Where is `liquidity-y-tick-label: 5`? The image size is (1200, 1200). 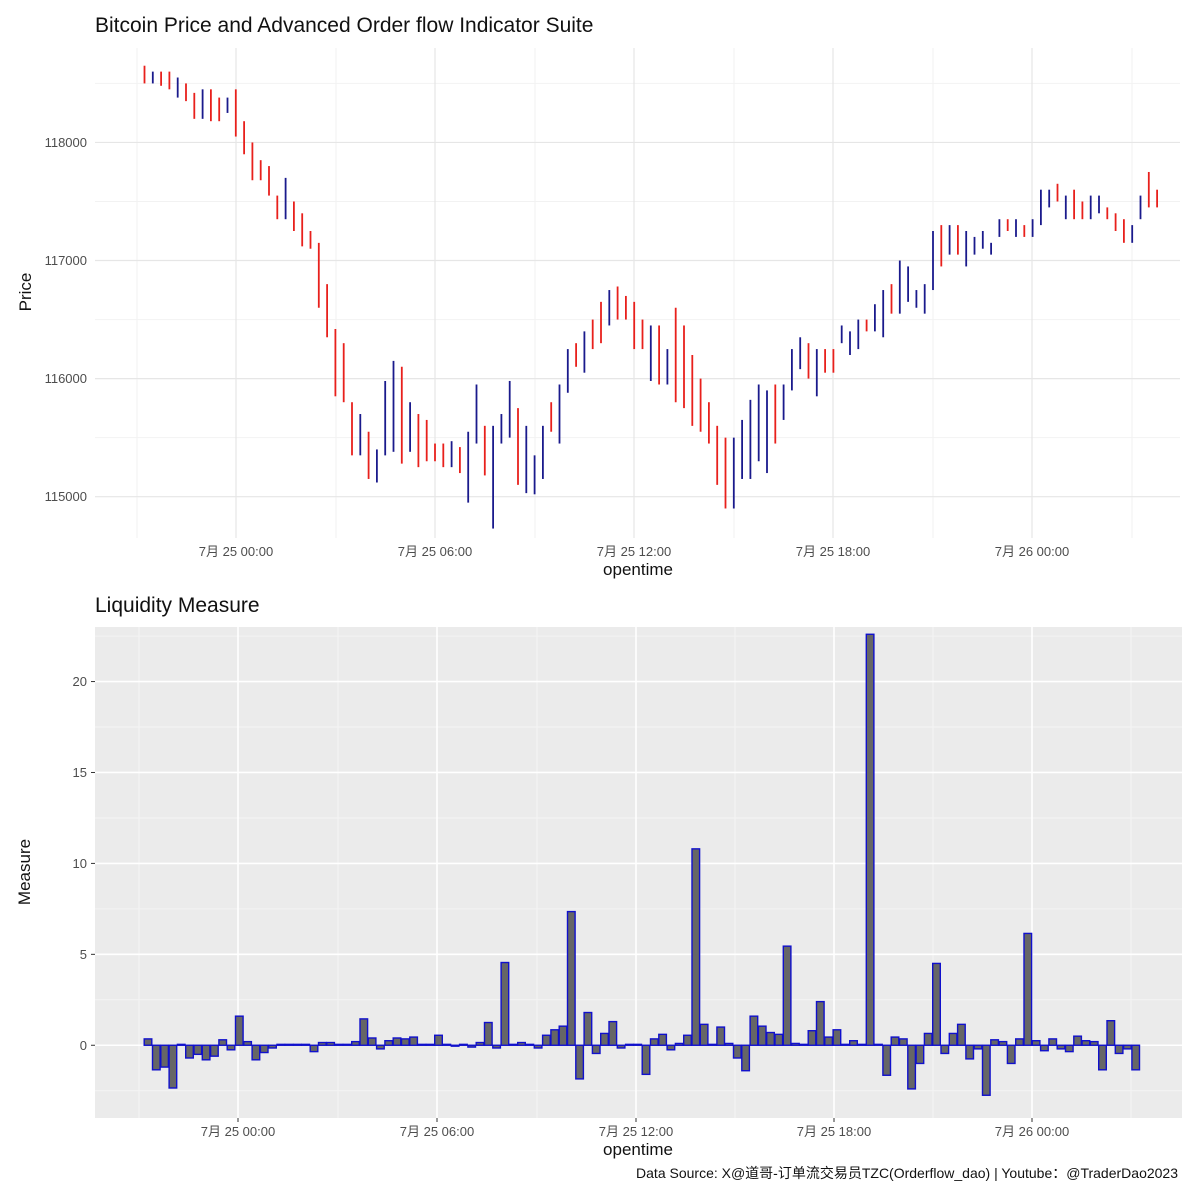
liquidity-y-tick-label: 5 is located at coordinates (83, 954).